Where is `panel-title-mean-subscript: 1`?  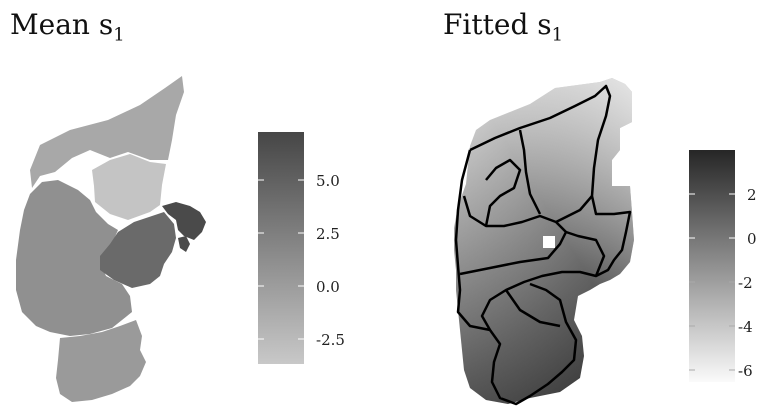 panel-title-mean-subscript: 1 is located at coordinates (119, 35).